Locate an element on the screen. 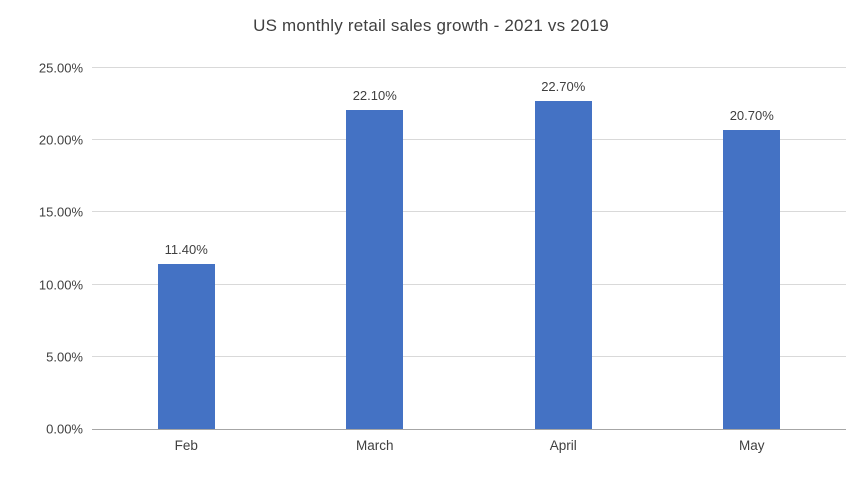 The height and width of the screenshot is (487, 862). y-axis-tick-label: 10.00% is located at coordinates (60, 285).